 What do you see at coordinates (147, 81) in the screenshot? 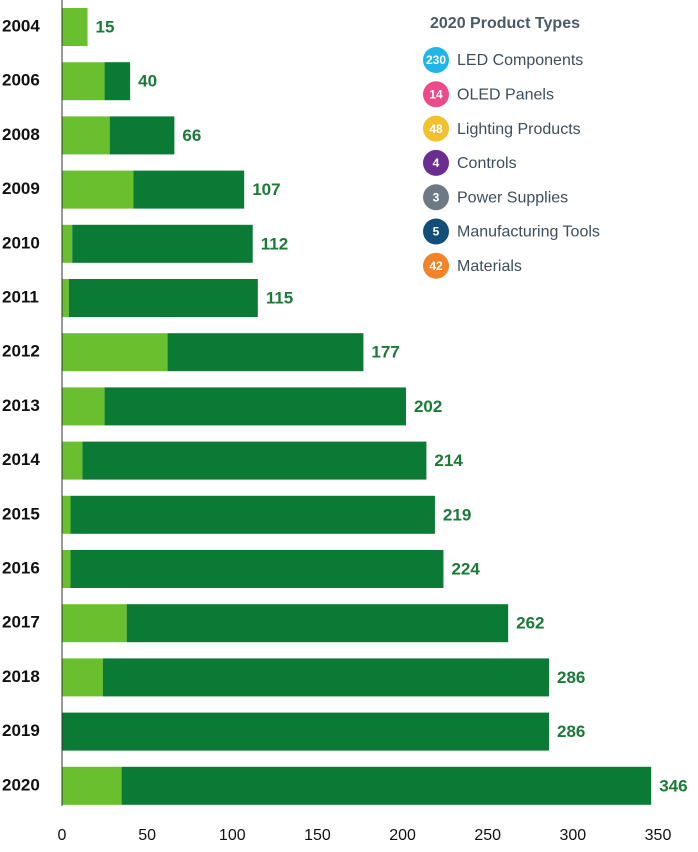
I see `total-label: 40` at bounding box center [147, 81].